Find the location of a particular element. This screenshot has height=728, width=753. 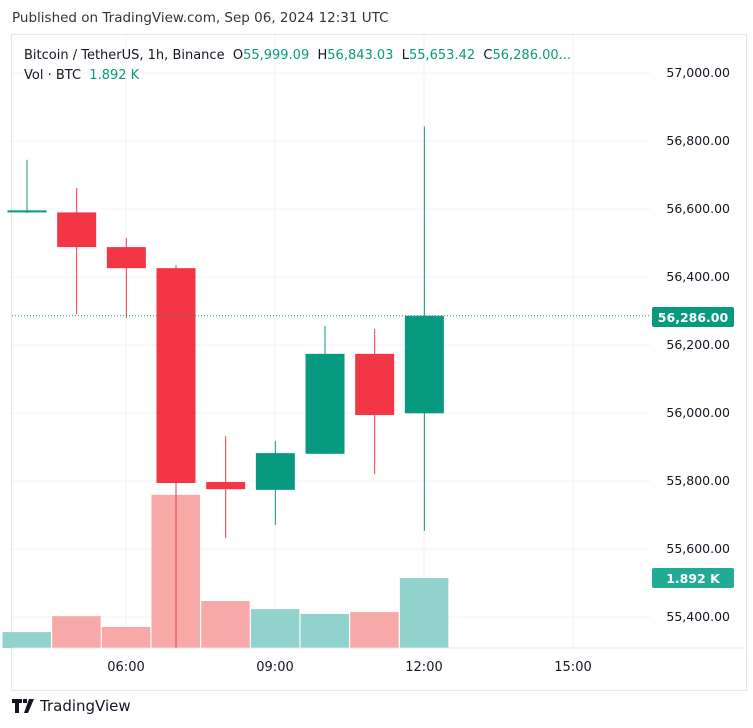

price-tick-label: 56,800.00 is located at coordinates (698, 140).